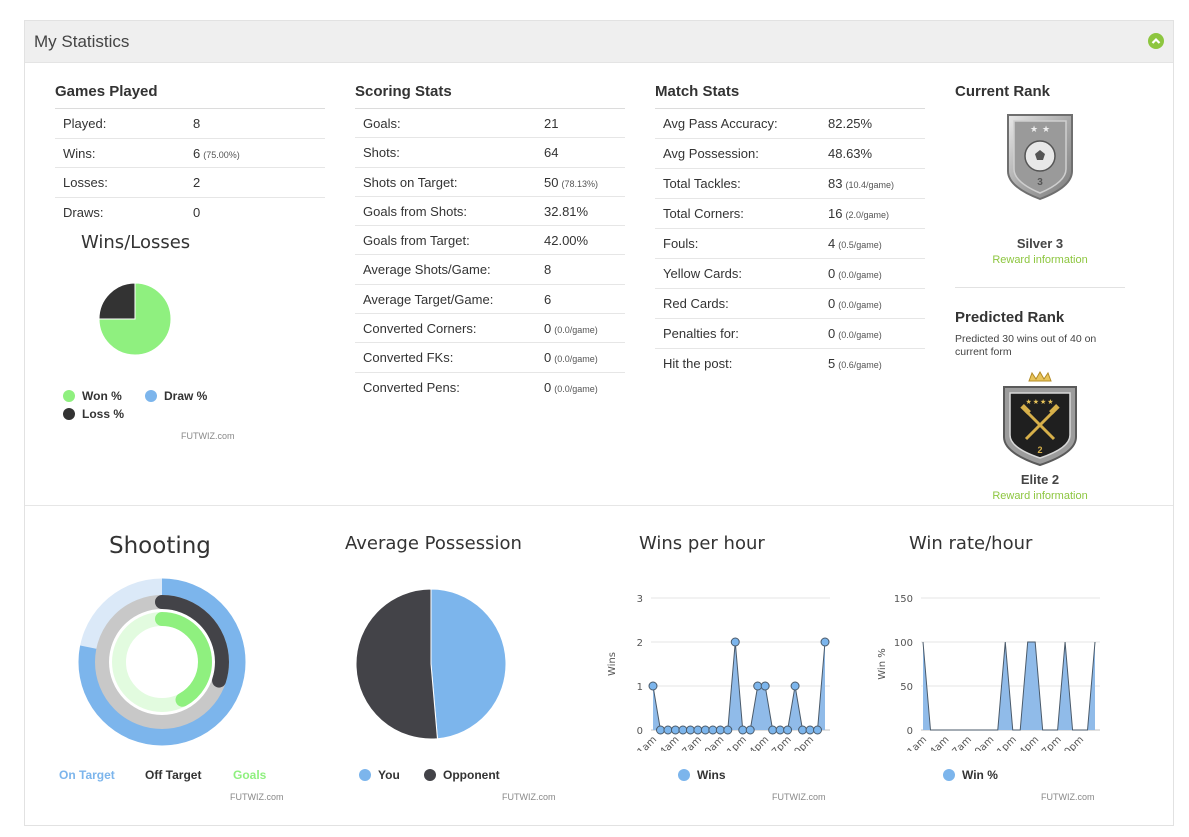 The image size is (1189, 837). I want to click on current-rank-name: Silver 3, so click(1040, 243).